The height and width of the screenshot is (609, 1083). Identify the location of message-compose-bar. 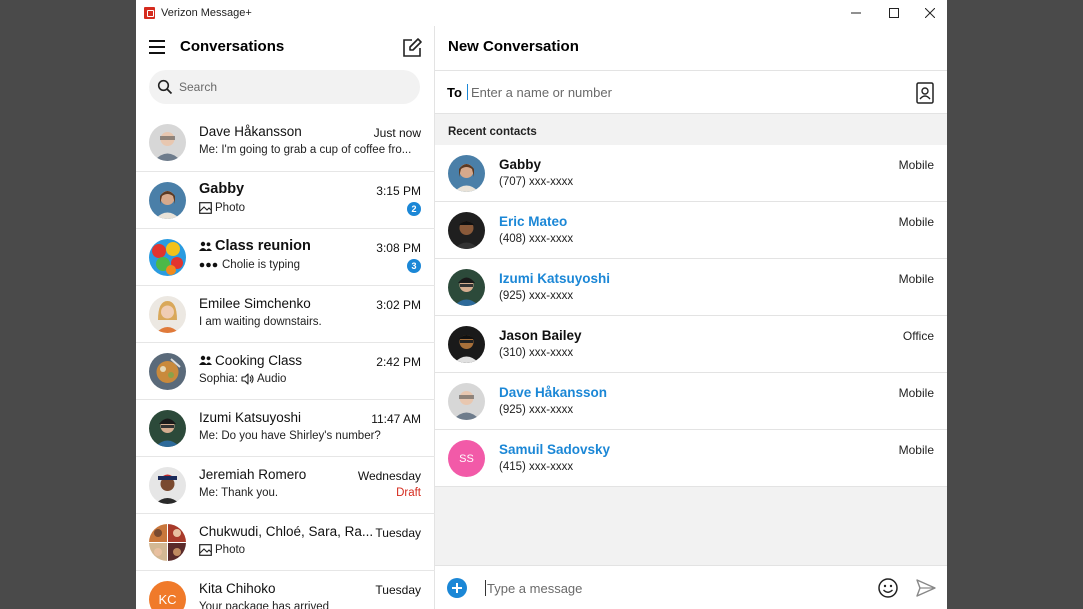
(691, 587).